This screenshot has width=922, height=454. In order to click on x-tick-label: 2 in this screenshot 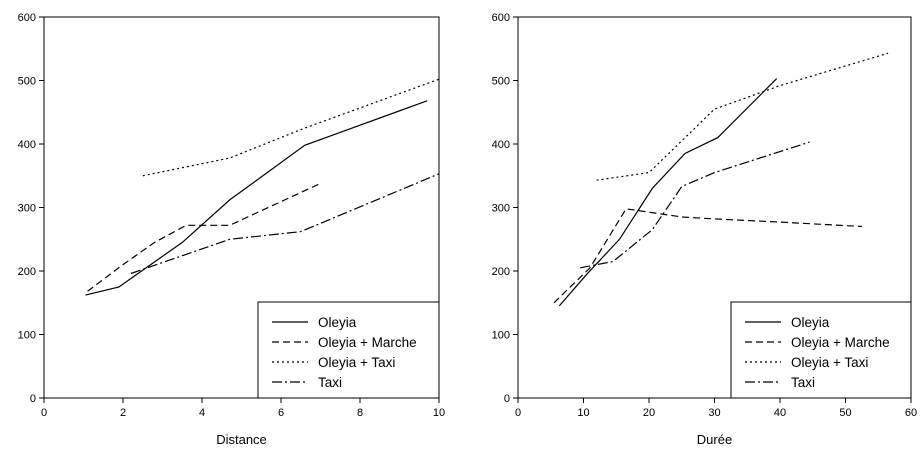, I will do `click(123, 413)`.